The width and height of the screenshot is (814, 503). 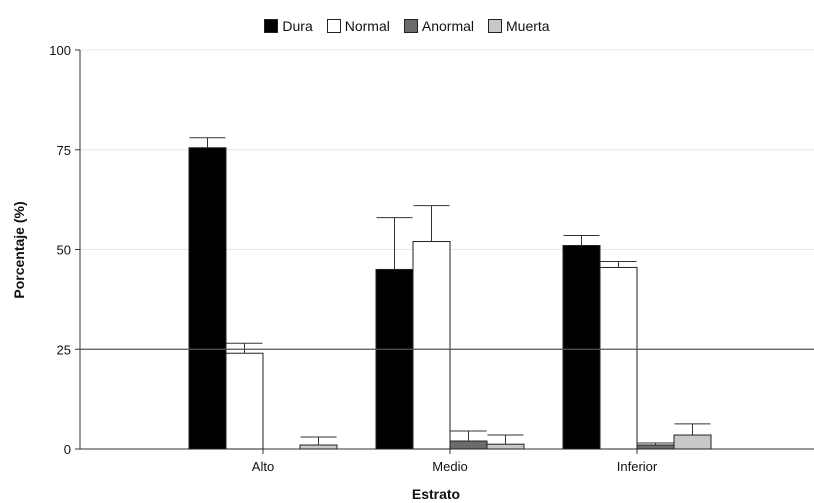 What do you see at coordinates (637, 466) in the screenshot?
I see `x-tick-label-2: Inferior` at bounding box center [637, 466].